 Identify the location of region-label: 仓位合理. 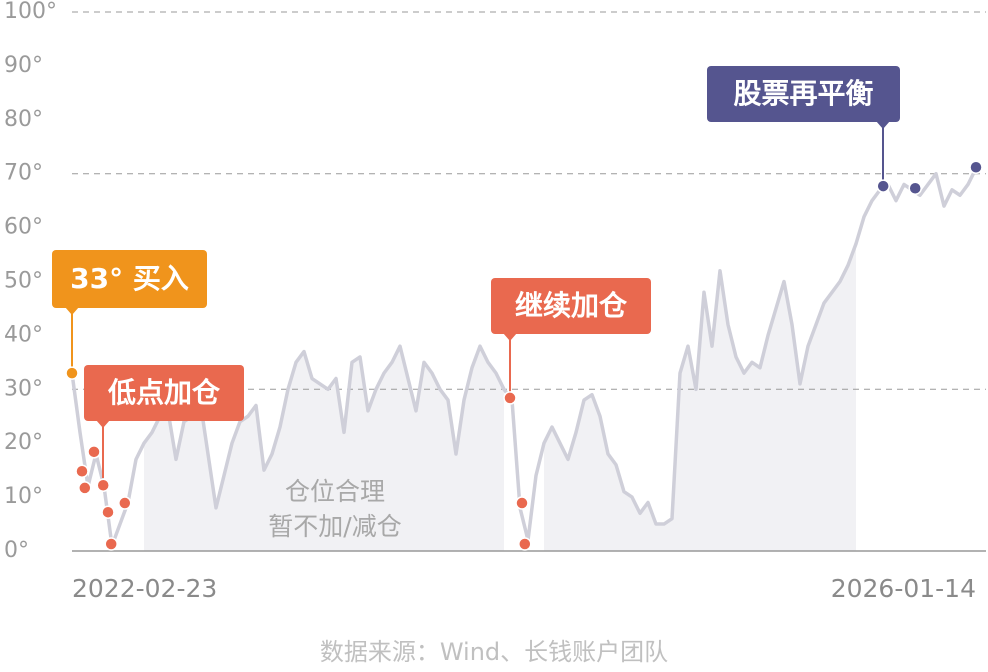
(335, 491).